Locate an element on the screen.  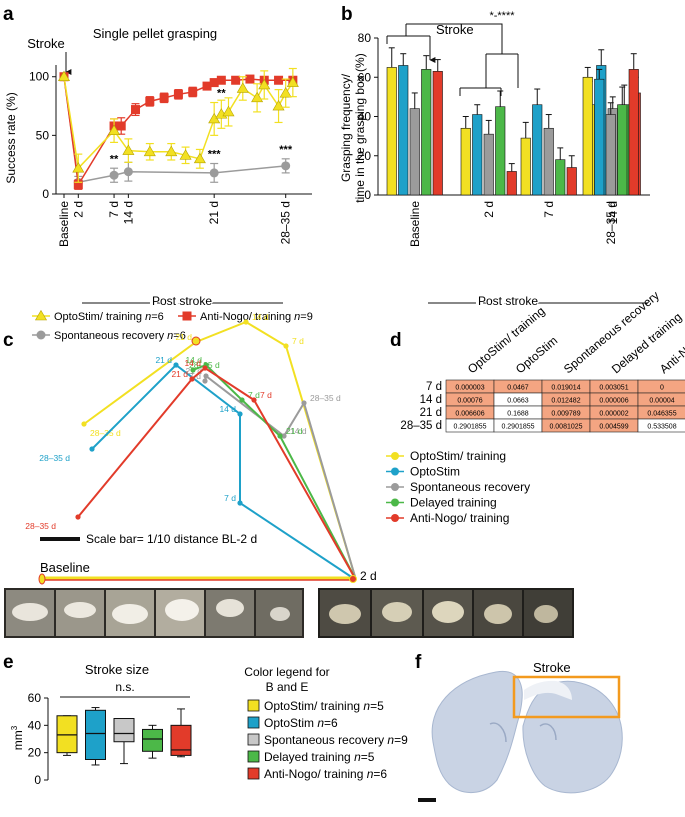
cell-value: 0.000002 is located at coordinates (613, 414).